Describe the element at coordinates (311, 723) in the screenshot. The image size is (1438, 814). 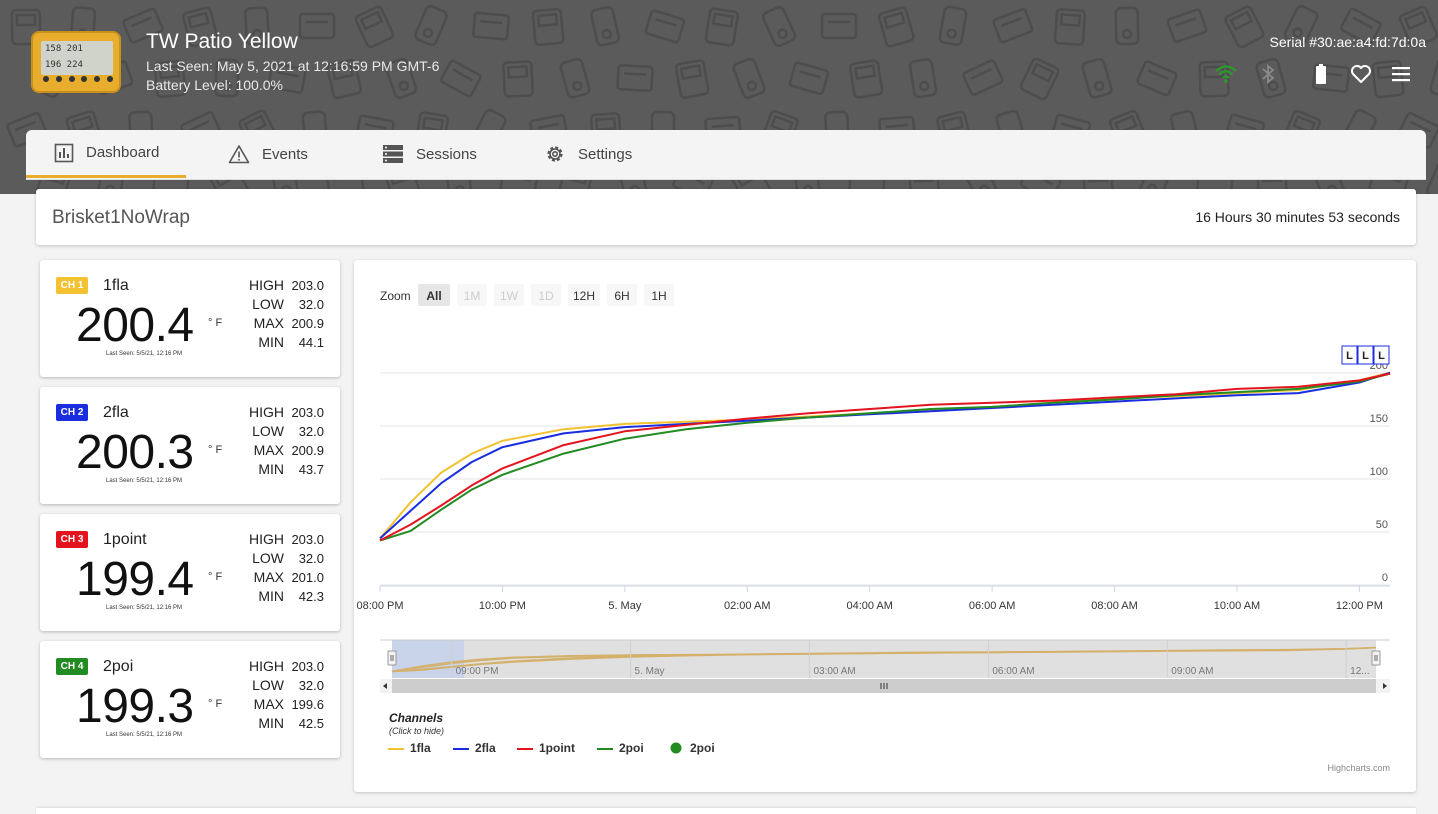
I see `stat-min-value: 42.5` at that location.